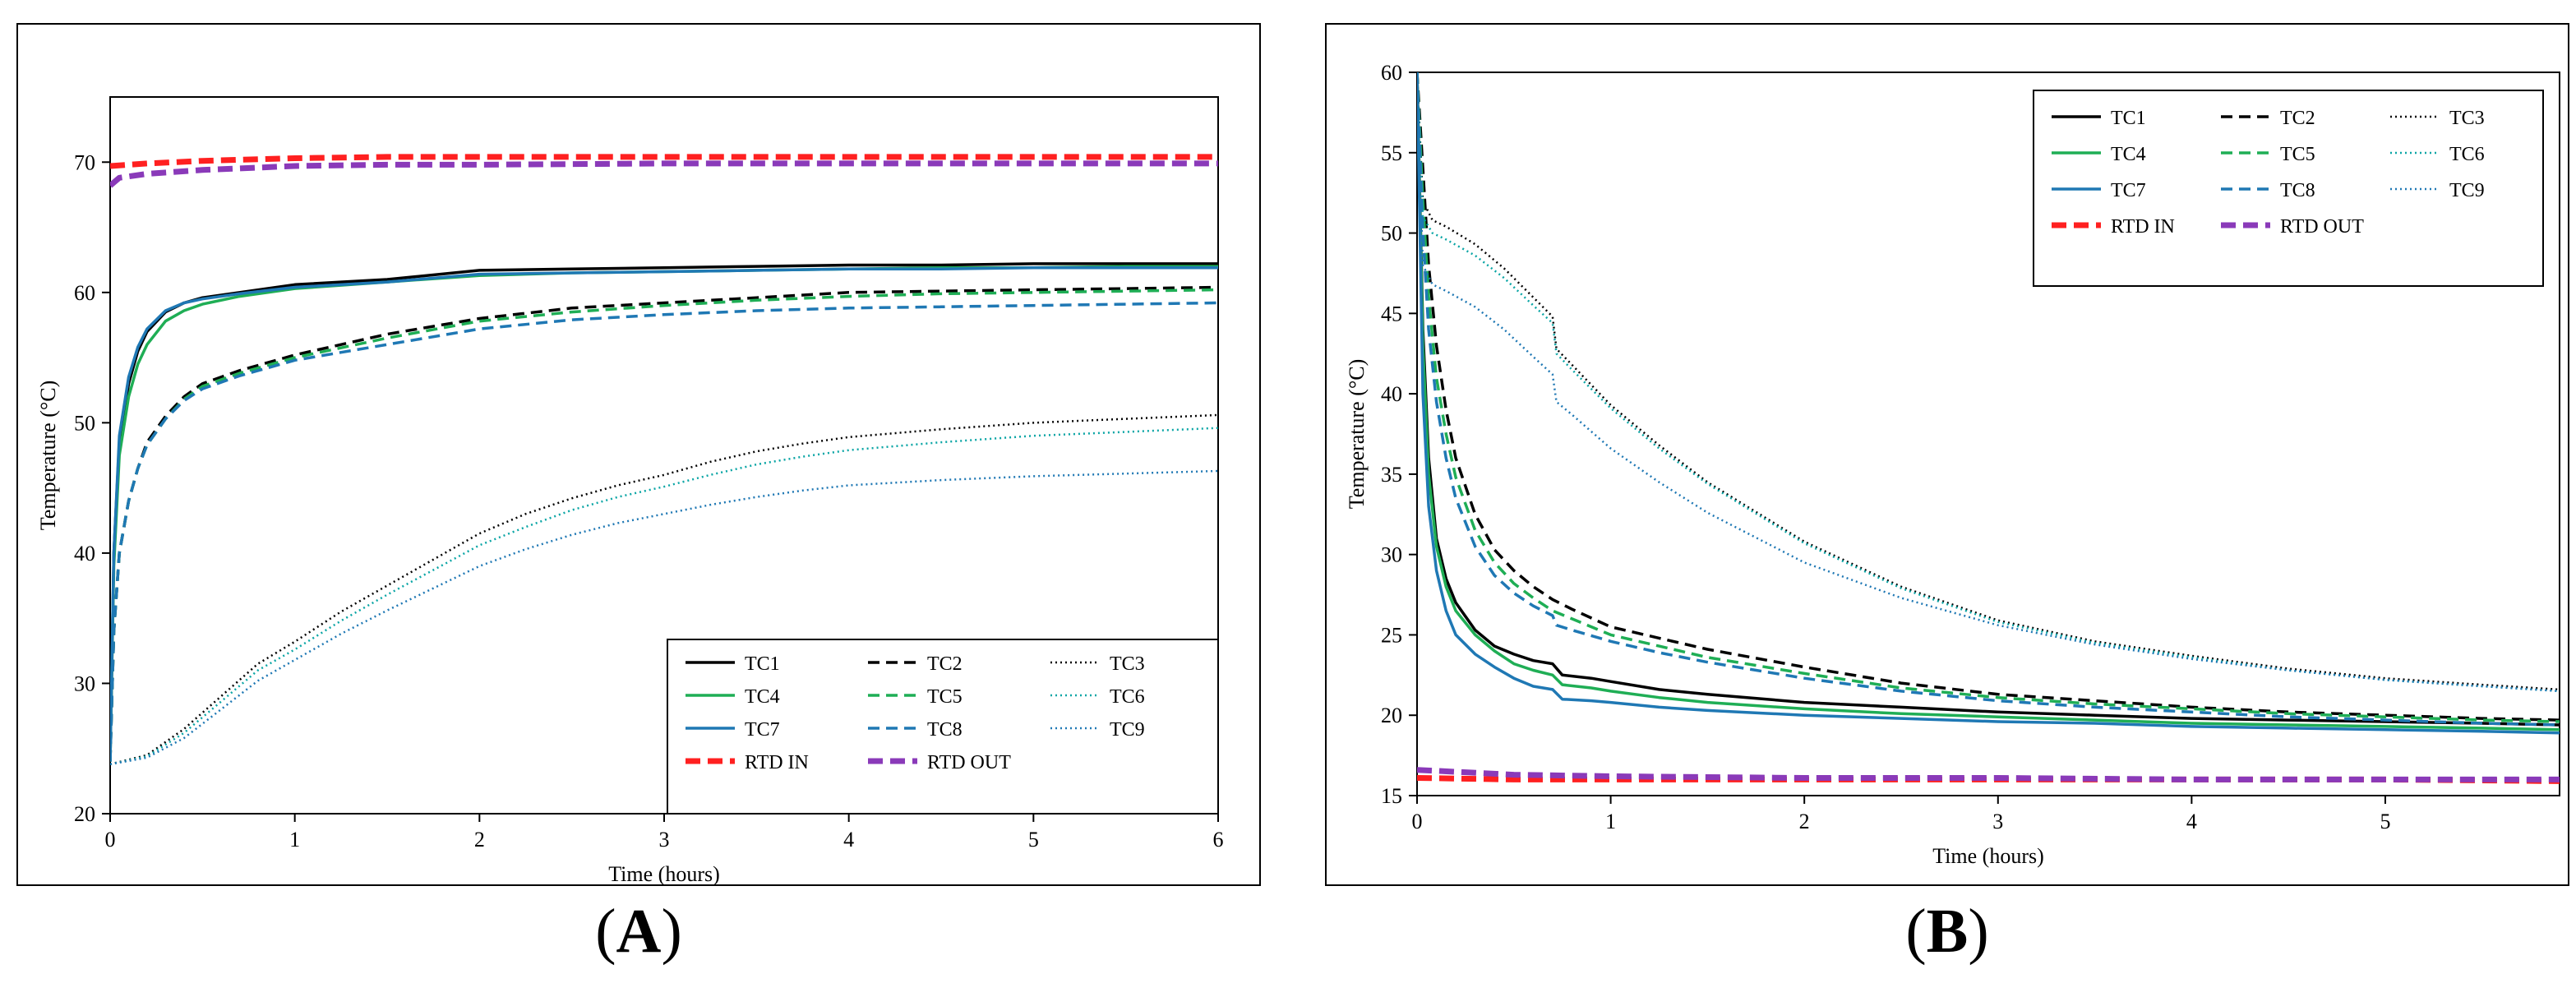  Describe the element at coordinates (2298, 118) in the screenshot. I see `chart-b-legend-label-tc2: TC2` at that location.